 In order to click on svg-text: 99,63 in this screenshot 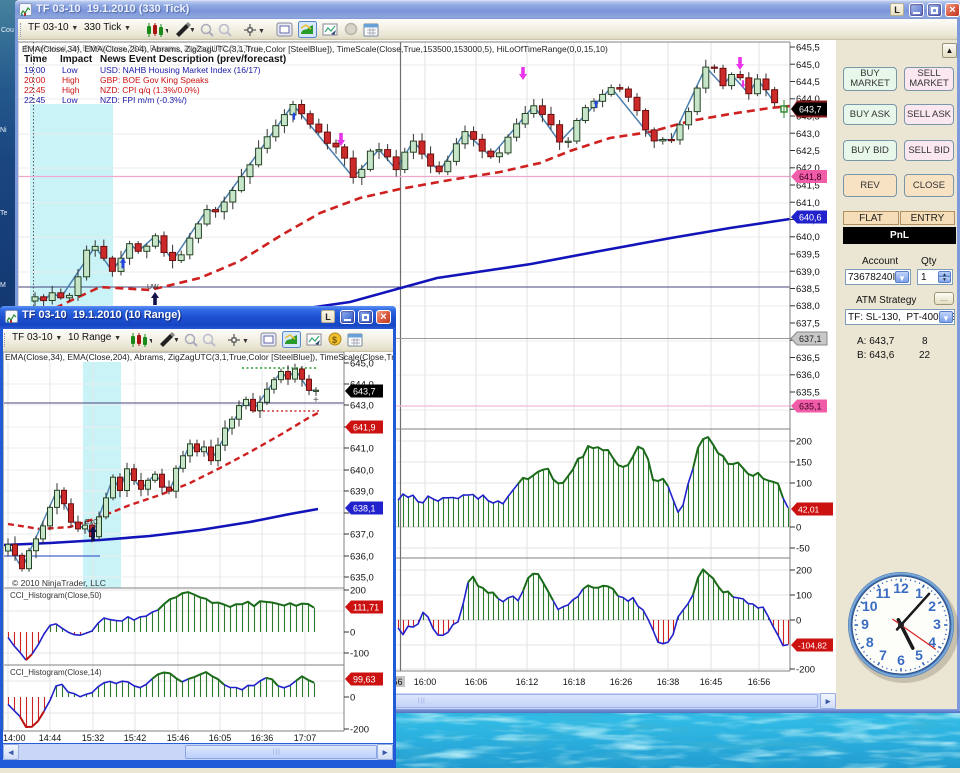, I will do `click(364, 680)`.